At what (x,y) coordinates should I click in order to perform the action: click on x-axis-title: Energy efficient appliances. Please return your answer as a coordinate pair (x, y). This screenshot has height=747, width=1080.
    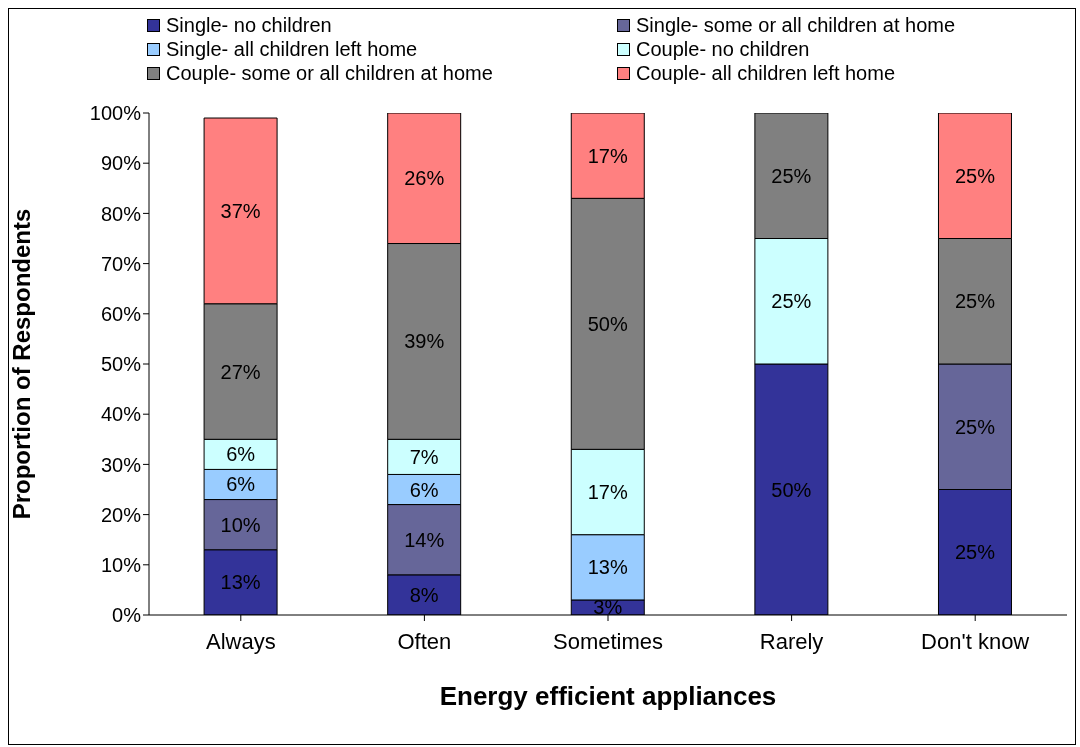
    Looking at the image, I should click on (608, 696).